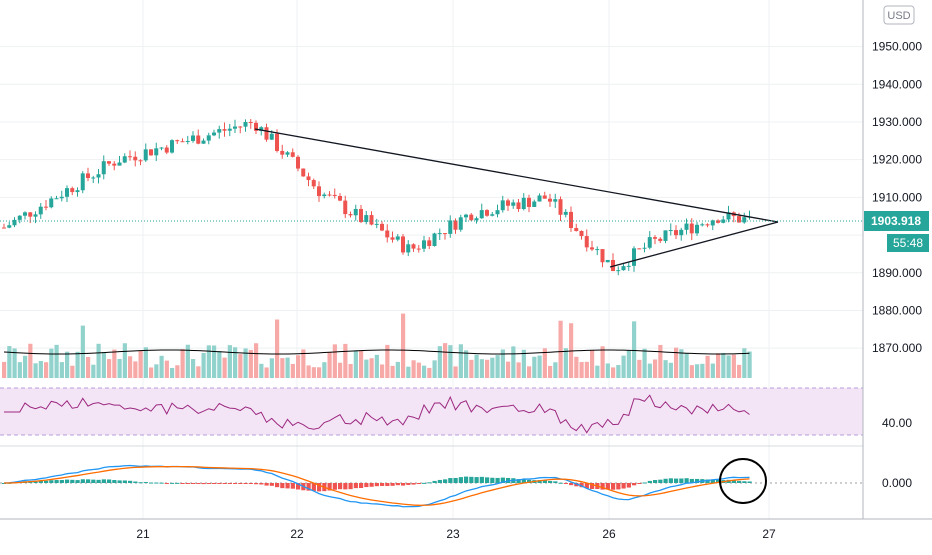  Describe the element at coordinates (516, 175) in the screenshot. I see `descending-trendline` at that location.